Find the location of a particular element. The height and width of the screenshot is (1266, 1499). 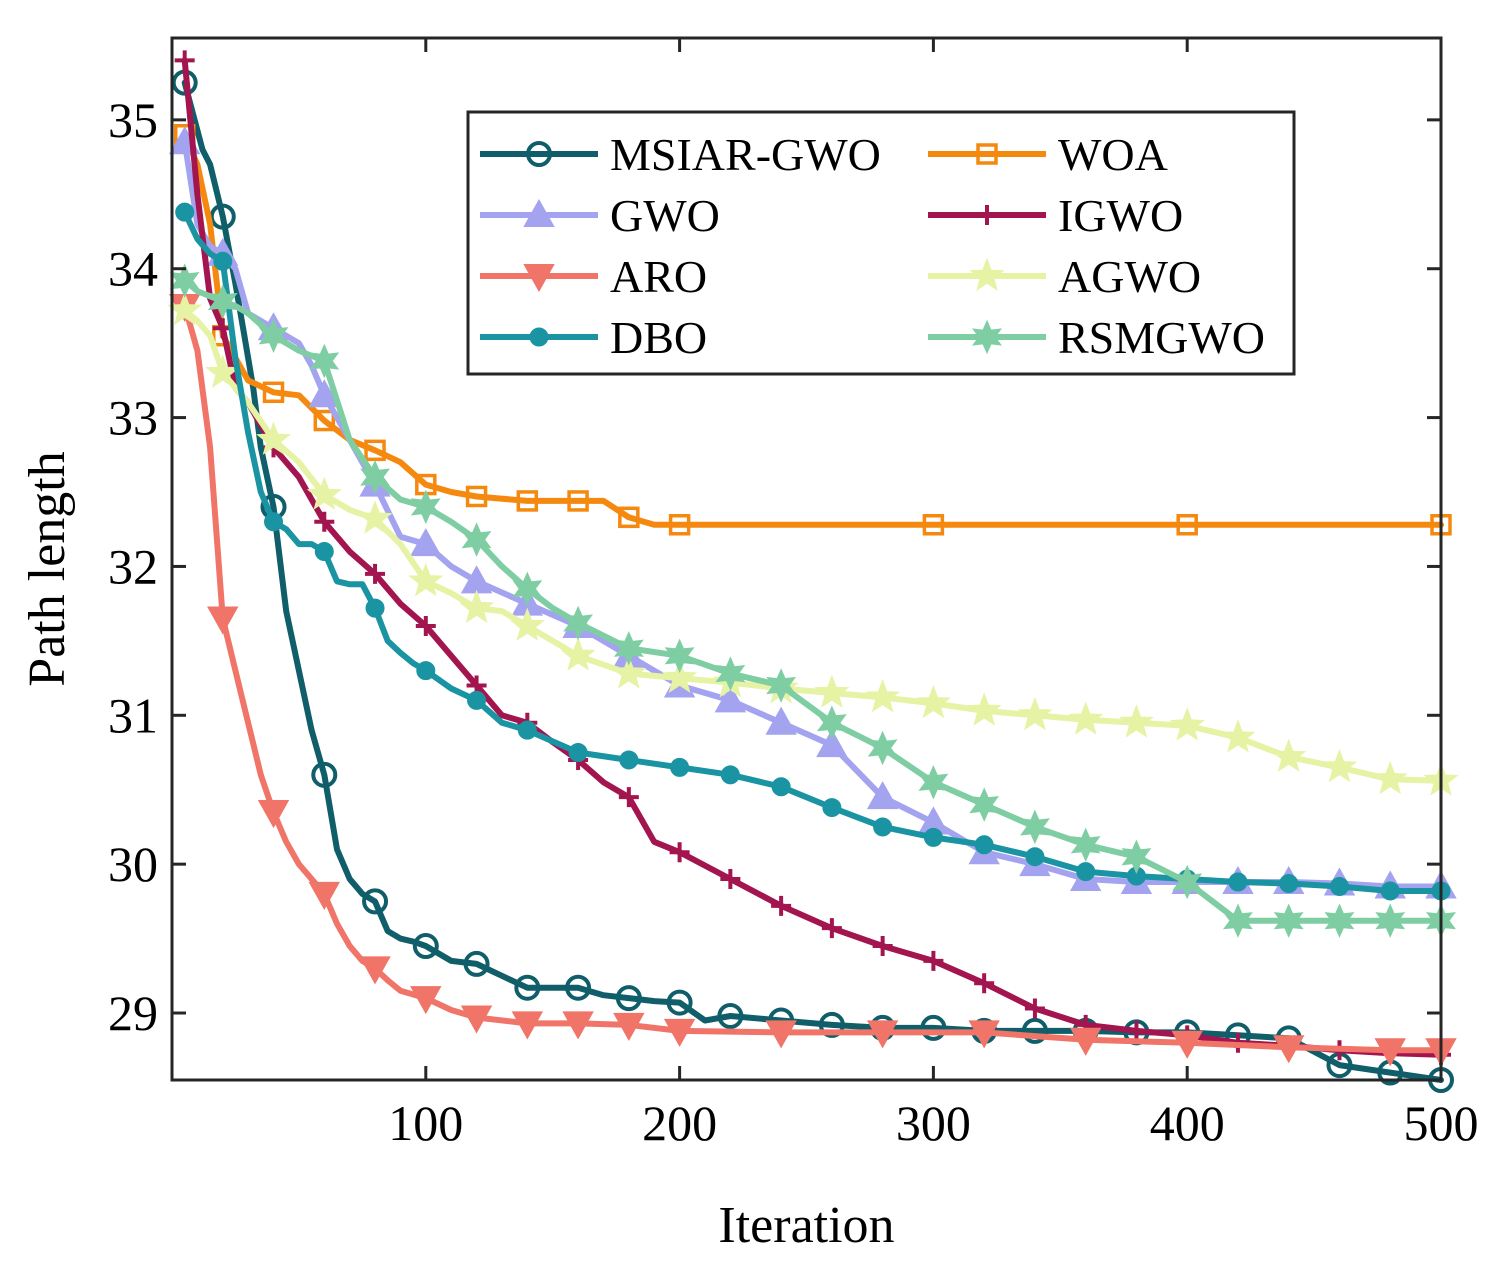

legend-entry-woa: WOA is located at coordinates (1048, 154).